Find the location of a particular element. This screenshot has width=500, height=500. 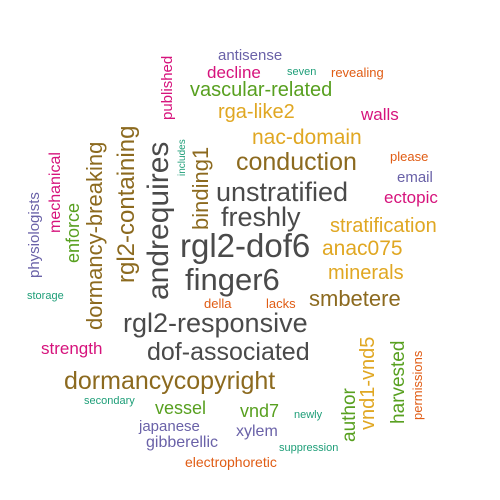

word-decline: decline is located at coordinates (234, 72).